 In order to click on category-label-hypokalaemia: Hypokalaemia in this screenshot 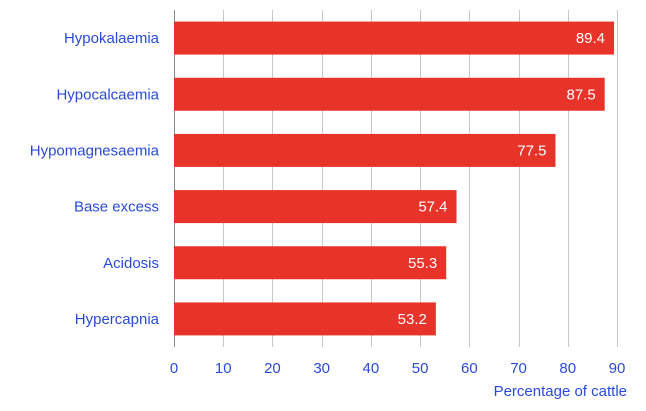, I will do `click(112, 38)`.